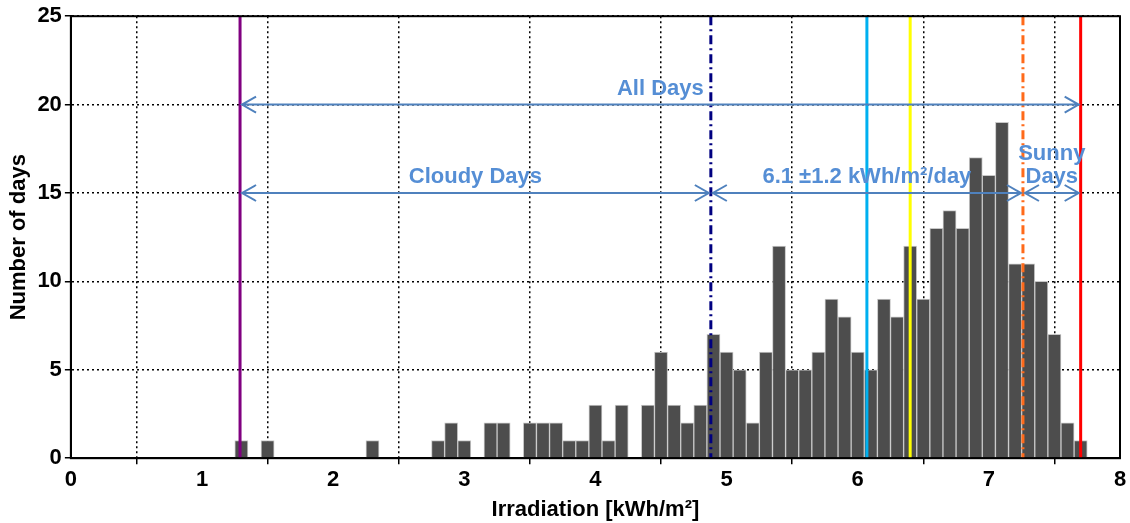 This screenshot has width=1130, height=523. Describe the element at coordinates (49, 192) in the screenshot. I see `y-tick-label: 15` at that location.